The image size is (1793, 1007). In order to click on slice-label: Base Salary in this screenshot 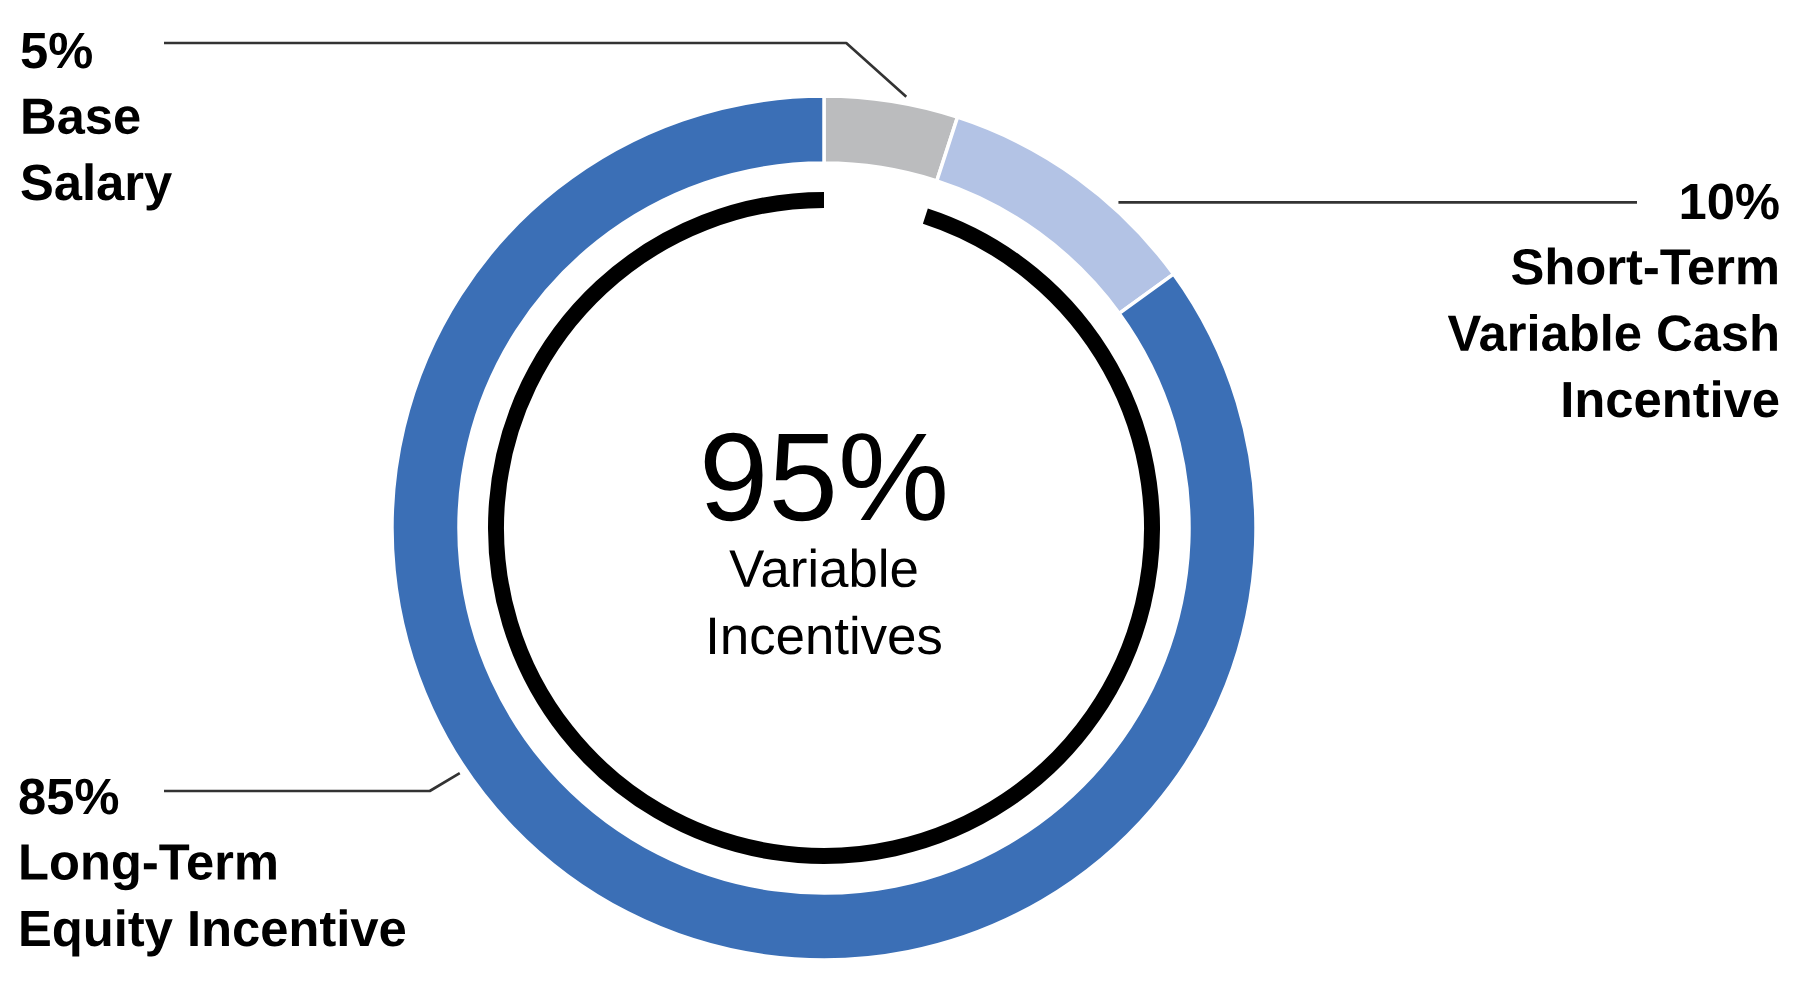, I will do `click(96, 154)`.